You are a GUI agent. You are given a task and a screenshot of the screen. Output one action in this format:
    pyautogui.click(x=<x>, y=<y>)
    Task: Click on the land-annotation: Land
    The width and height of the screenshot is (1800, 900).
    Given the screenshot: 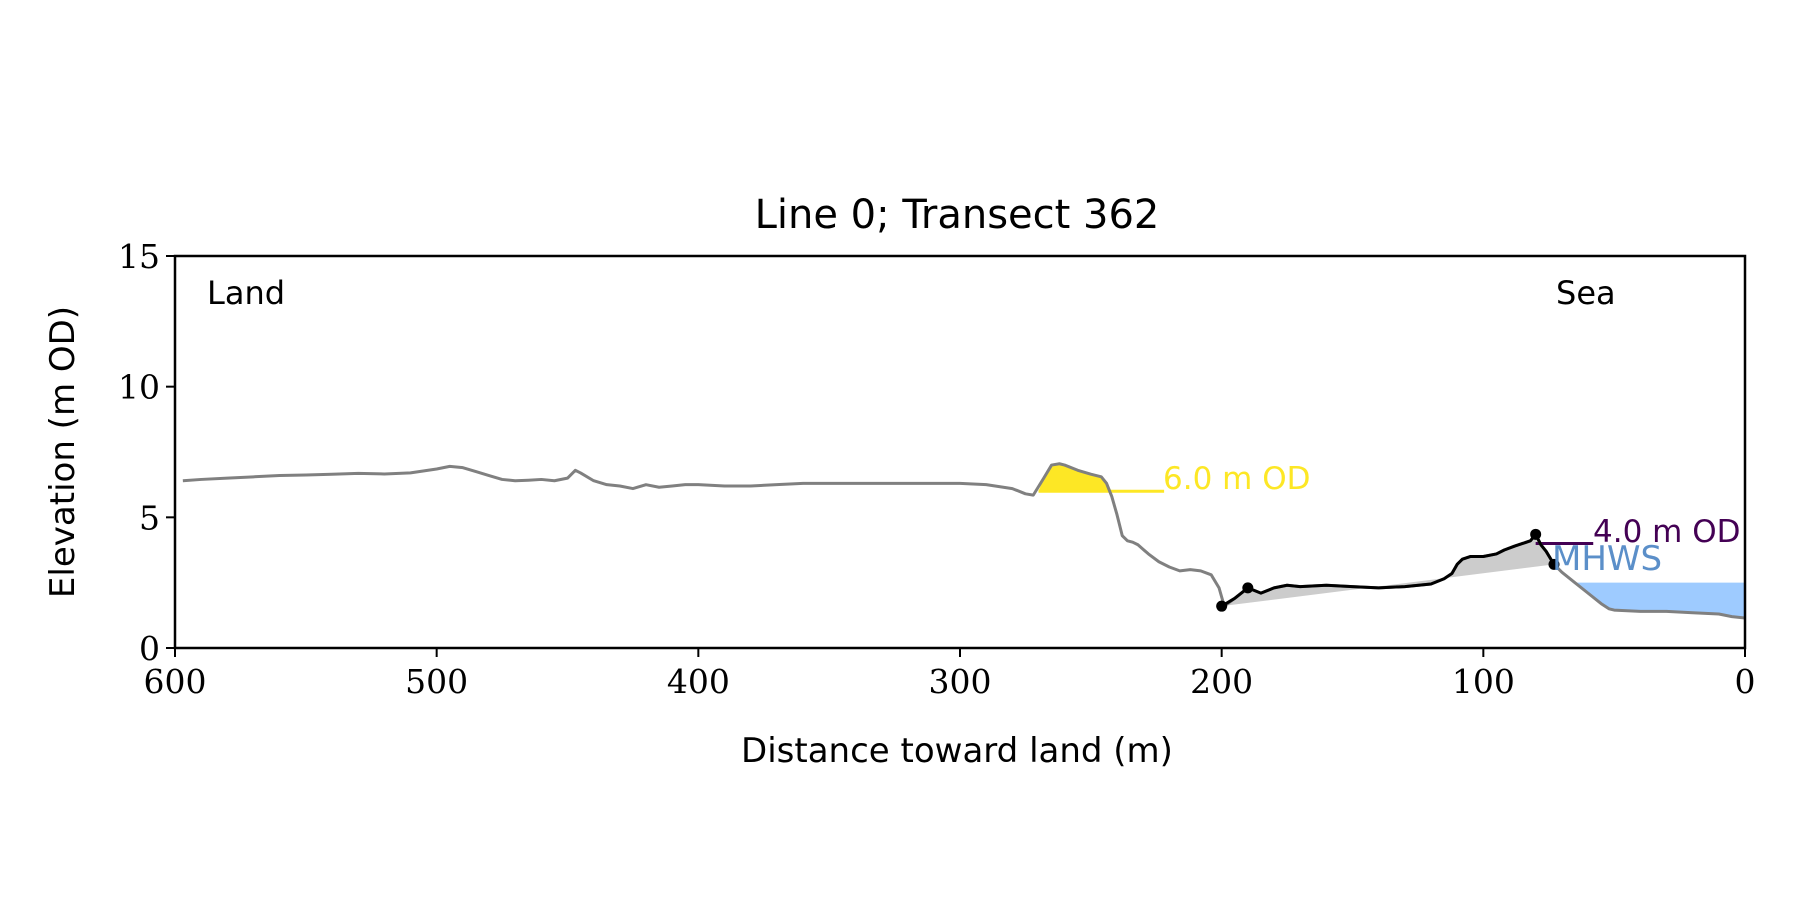 What is the action you would take?
    pyautogui.click(x=246, y=293)
    